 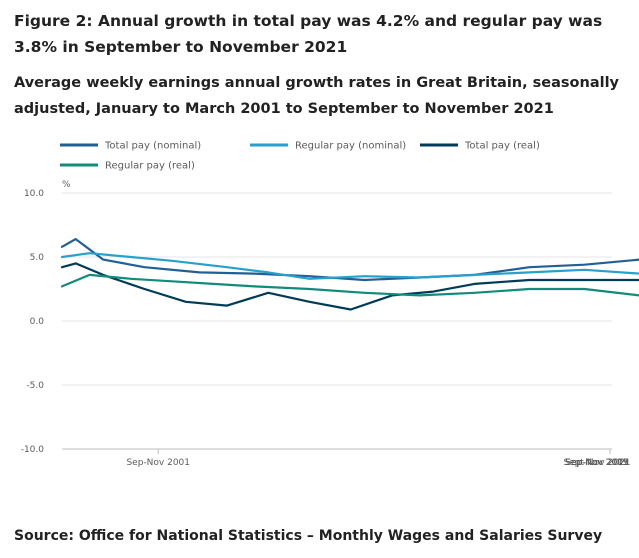 I want to click on x-tick-label: Sept-Nov 2021, so click(x=596, y=463).